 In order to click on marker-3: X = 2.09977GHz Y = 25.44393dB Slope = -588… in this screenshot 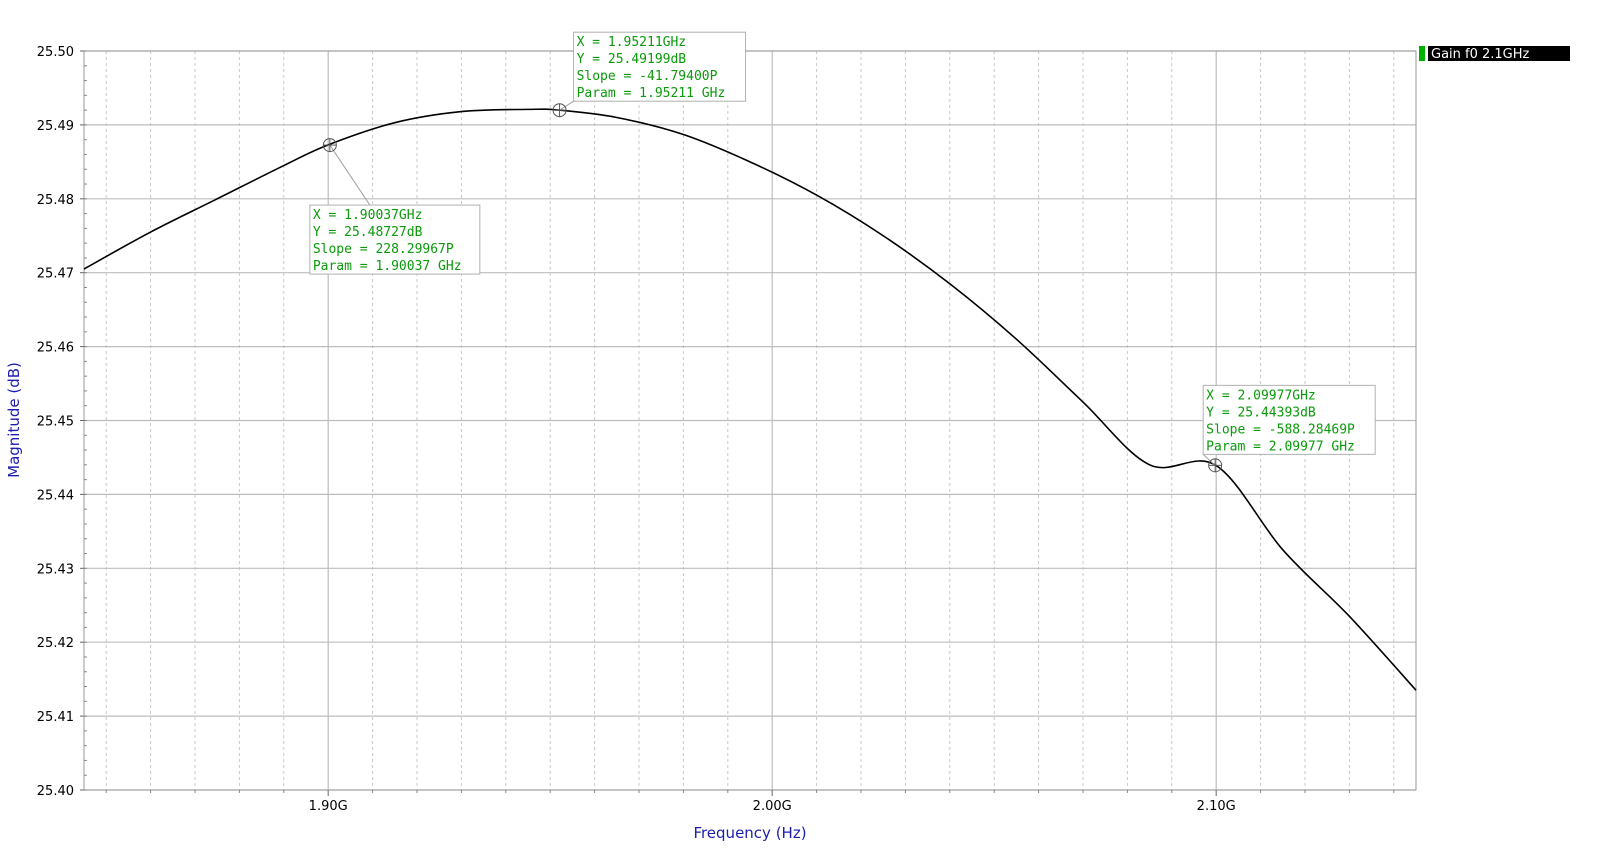, I will do `click(1289, 428)`.